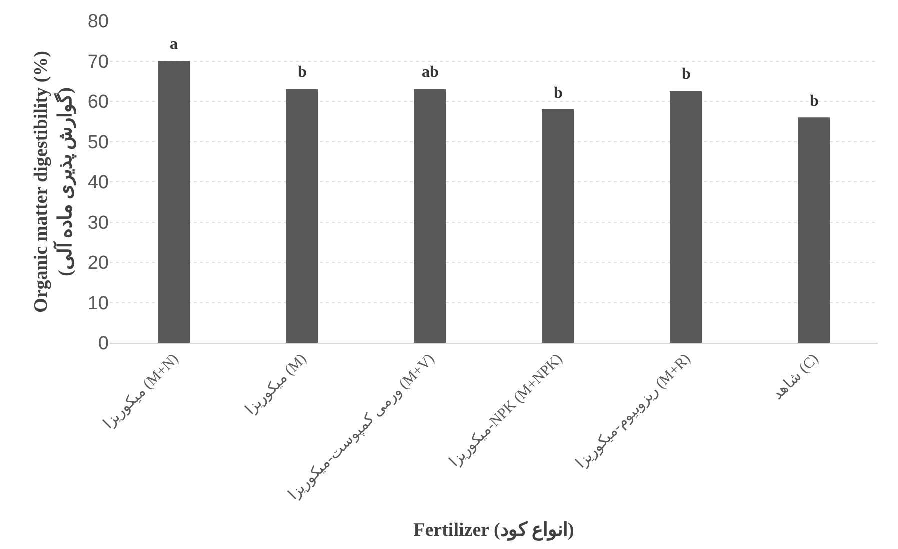 The width and height of the screenshot is (898, 549). What do you see at coordinates (98, 143) in the screenshot?
I see `y-tick-label: 50` at bounding box center [98, 143].